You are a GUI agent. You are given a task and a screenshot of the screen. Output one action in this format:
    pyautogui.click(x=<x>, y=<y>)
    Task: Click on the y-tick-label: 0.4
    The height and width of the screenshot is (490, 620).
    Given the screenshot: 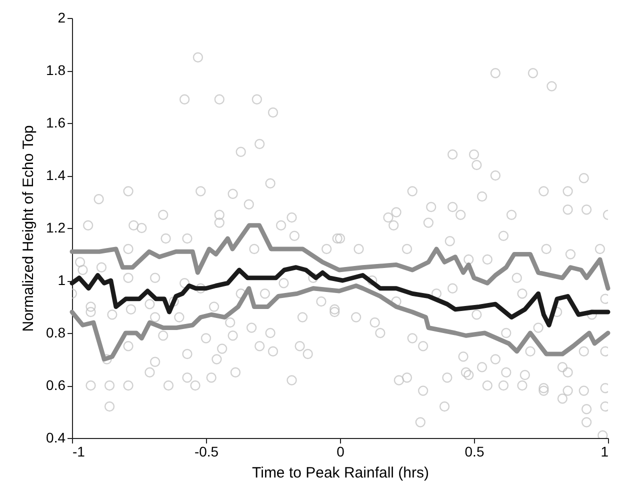 What is the action you would take?
    pyautogui.click(x=56, y=438)
    